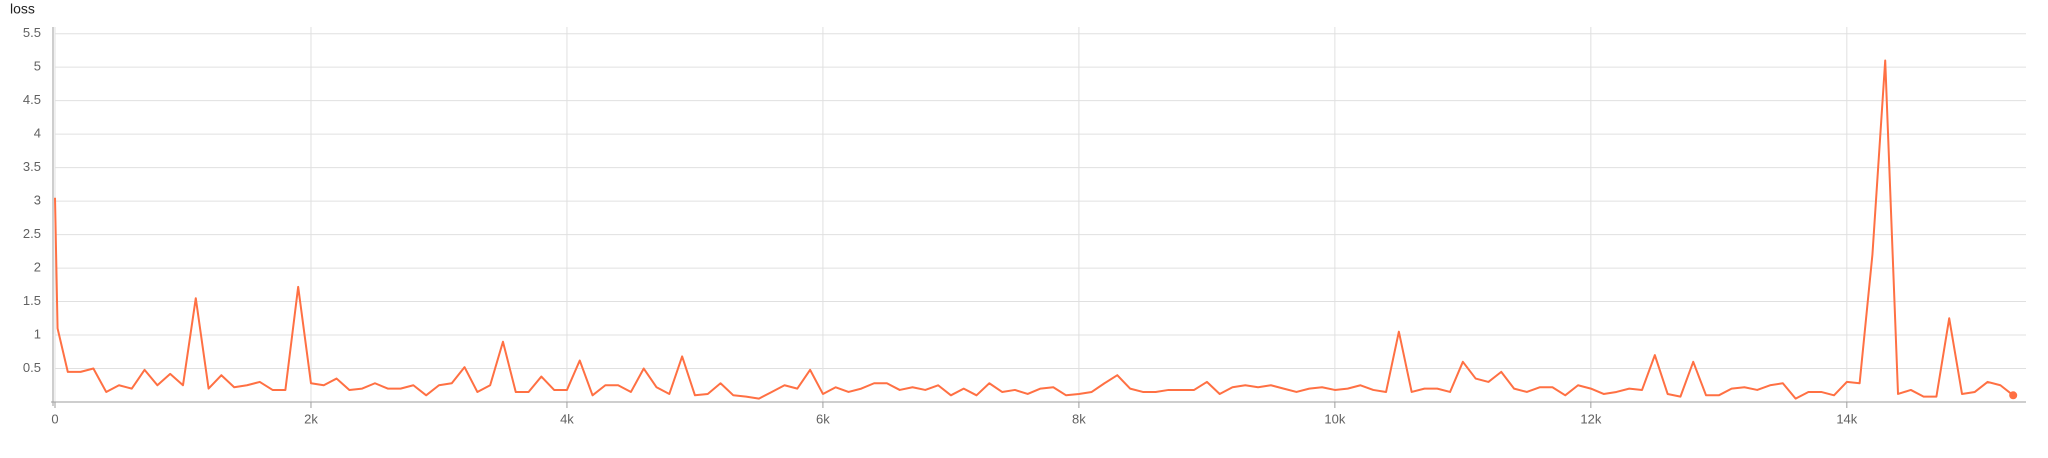 This screenshot has width=2048, height=458. Describe the element at coordinates (37, 66) in the screenshot. I see `y-tick-label: 5` at that location.